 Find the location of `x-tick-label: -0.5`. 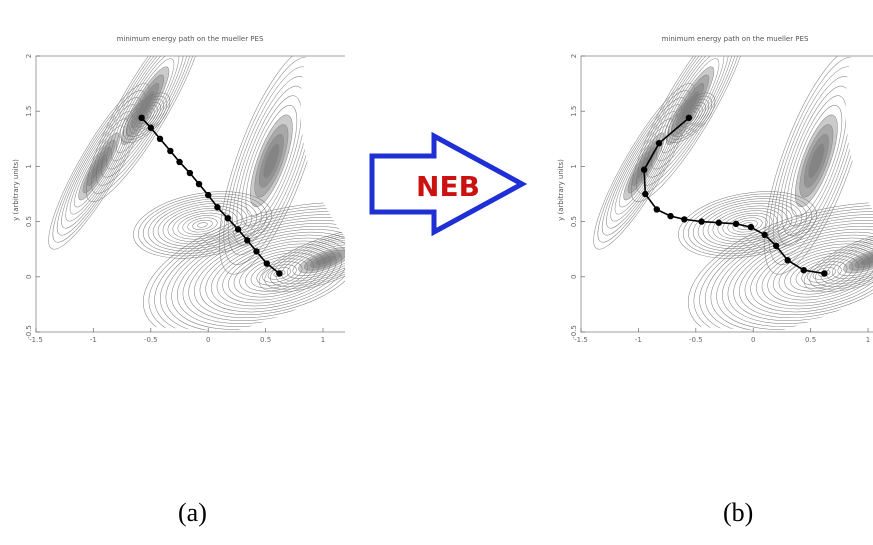

x-tick-label: -0.5 is located at coordinates (696, 340).